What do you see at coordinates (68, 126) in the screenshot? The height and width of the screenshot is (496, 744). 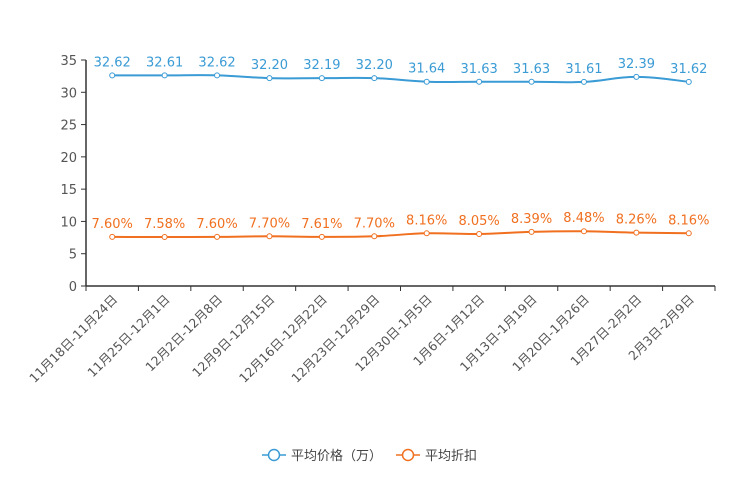 I see `y-tick-label: 25` at bounding box center [68, 126].